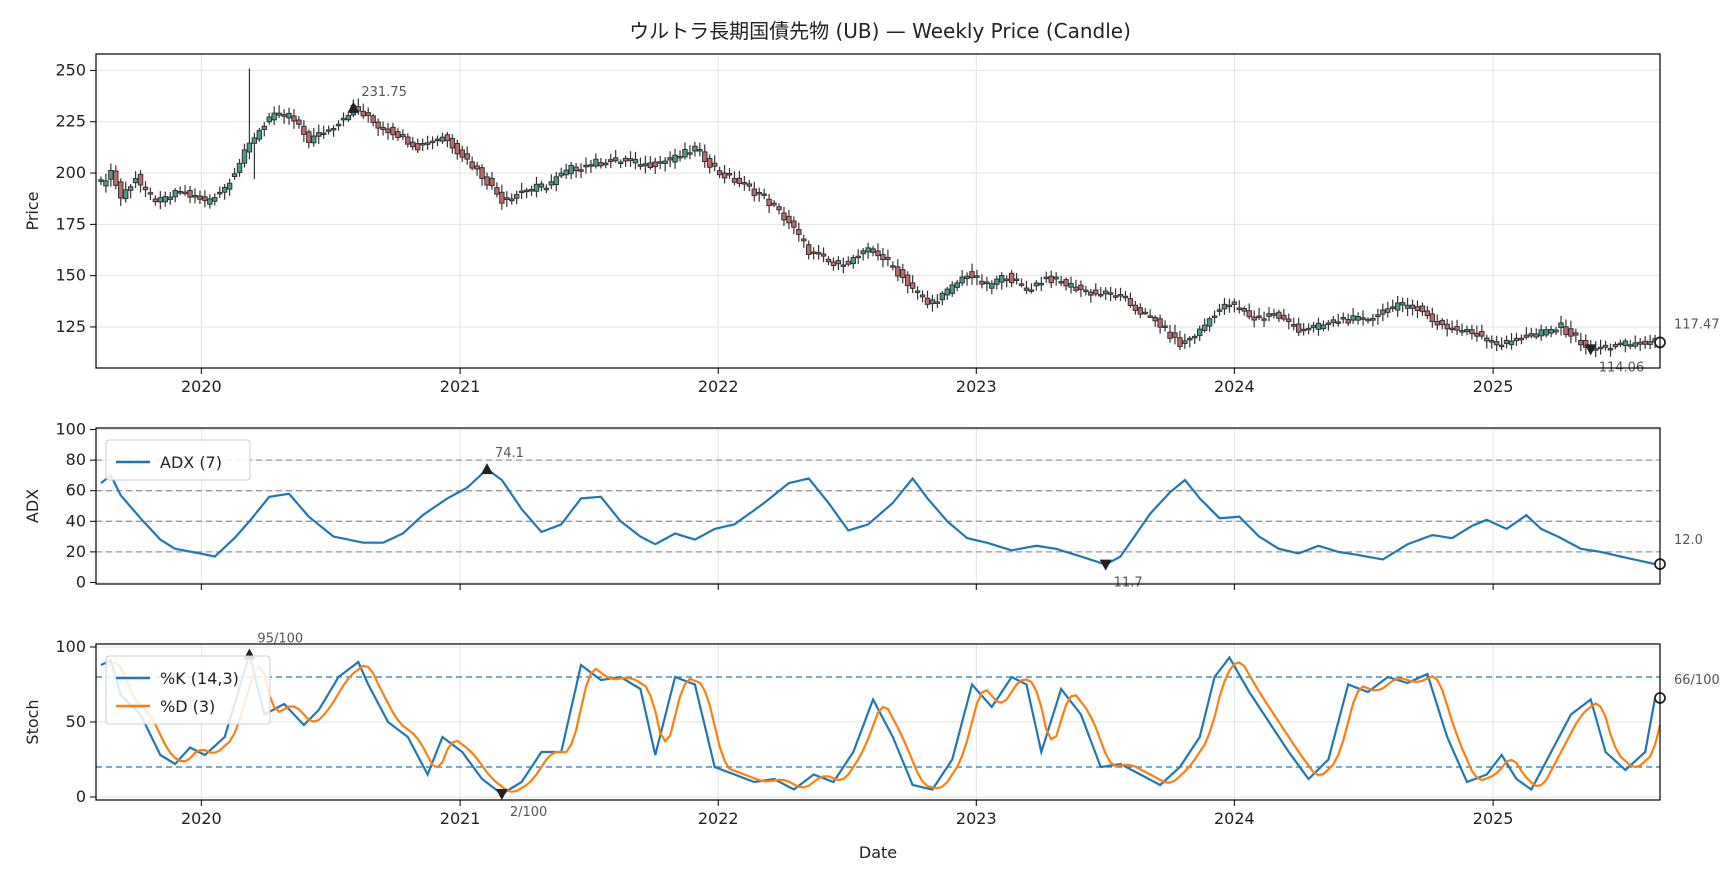  What do you see at coordinates (32, 506) in the screenshot?
I see `y-axis-label: ADX` at bounding box center [32, 506].